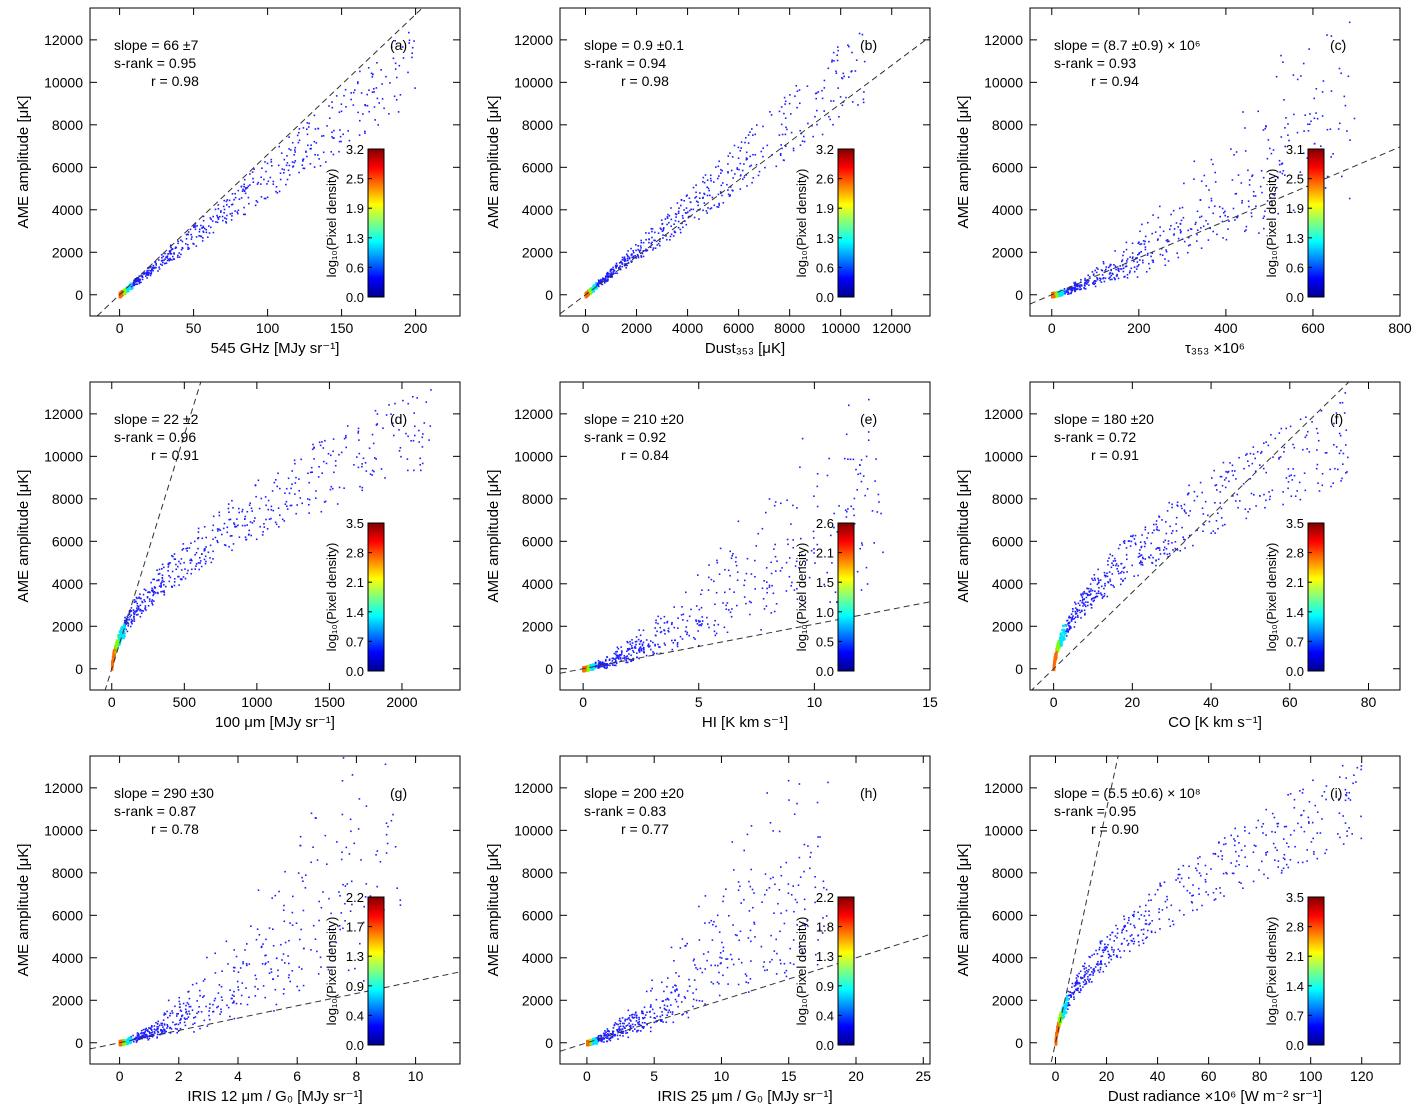 The image size is (1427, 1120). Describe the element at coordinates (416, 328) in the screenshot. I see `x-tick-label: 200` at that location.